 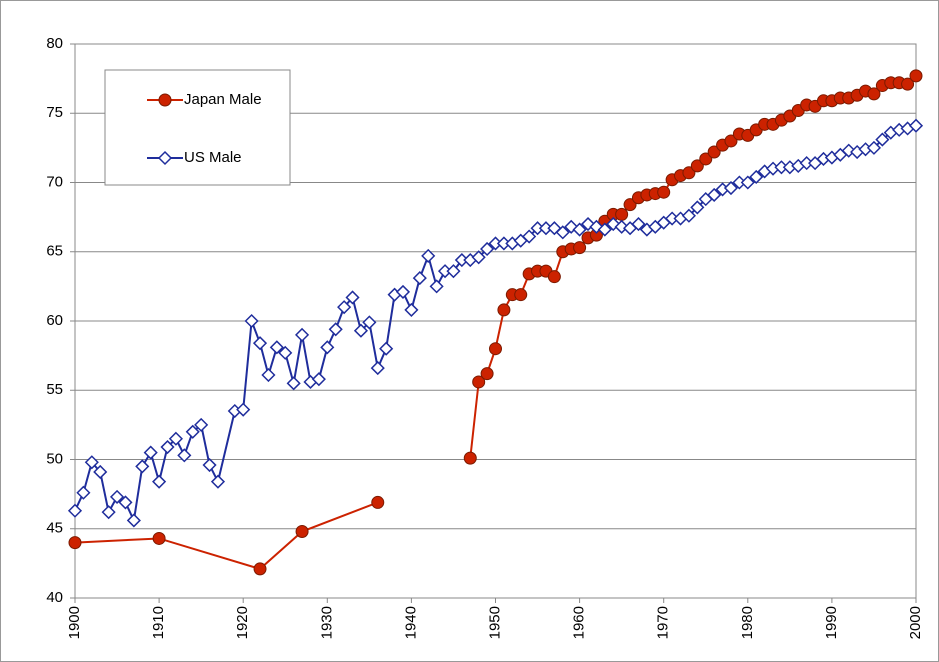 I want to click on x-tick-label: 1950, so click(x=494, y=622).